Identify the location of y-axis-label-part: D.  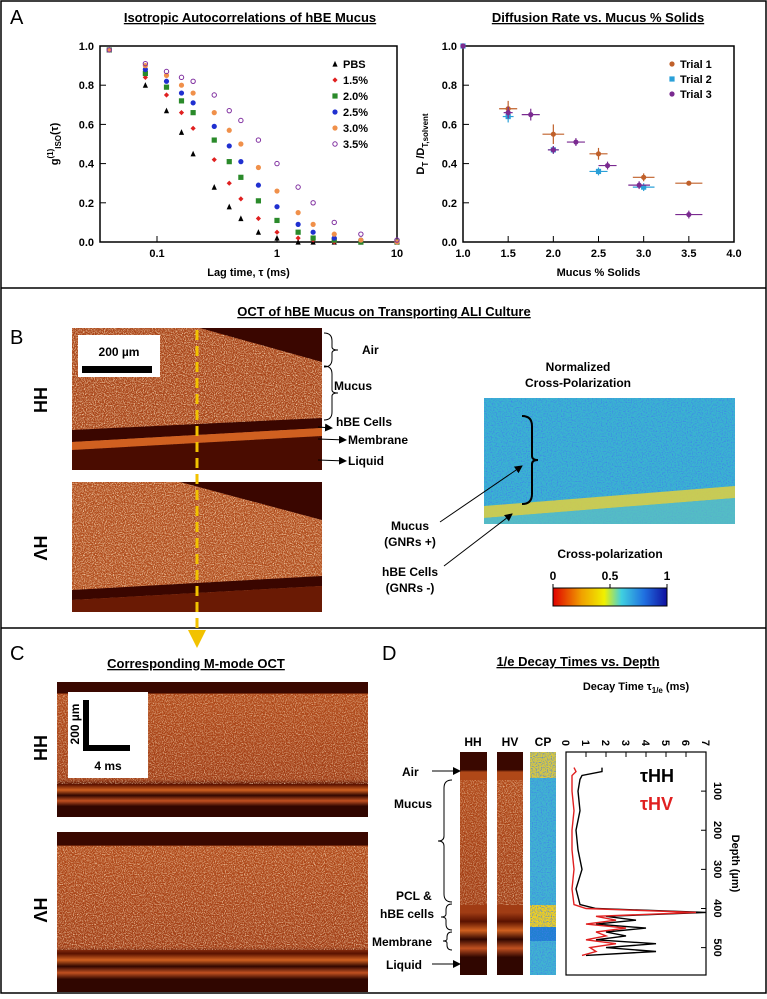
(421, 171).